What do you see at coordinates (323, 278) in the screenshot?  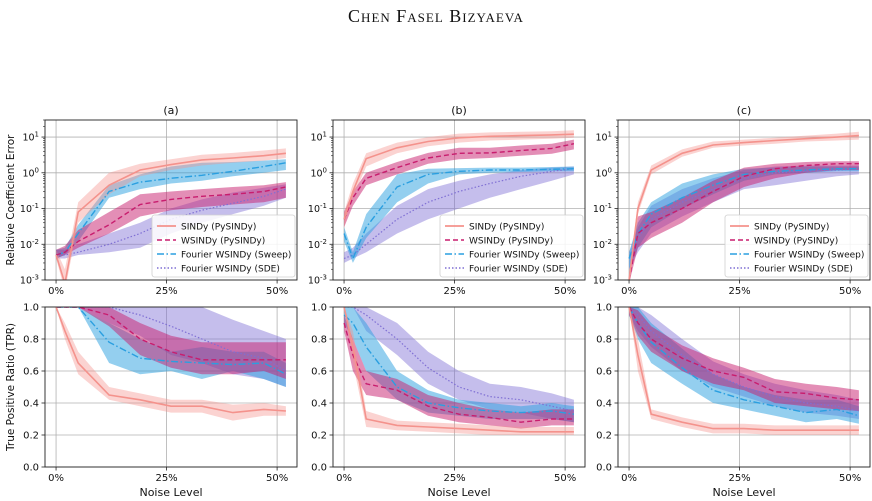 I see `y-tick-exponent: -3` at bounding box center [323, 278].